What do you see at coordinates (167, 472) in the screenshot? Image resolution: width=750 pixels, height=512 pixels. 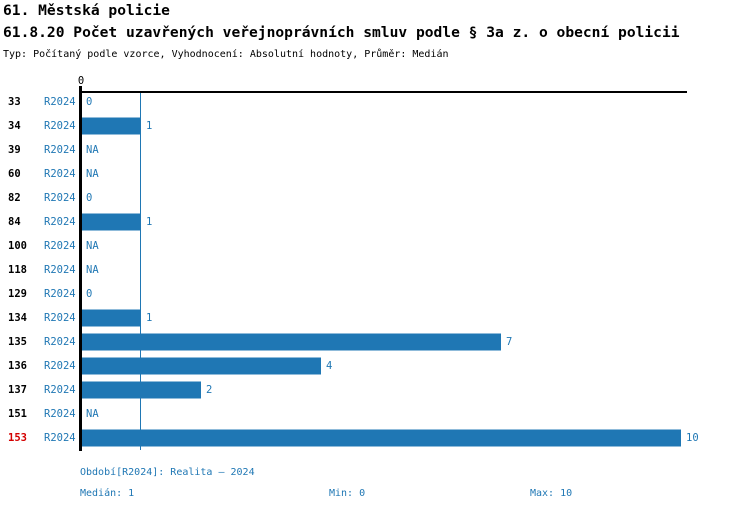 I see `footer-period: Období[R2024]: Realita – 2024` at bounding box center [167, 472].